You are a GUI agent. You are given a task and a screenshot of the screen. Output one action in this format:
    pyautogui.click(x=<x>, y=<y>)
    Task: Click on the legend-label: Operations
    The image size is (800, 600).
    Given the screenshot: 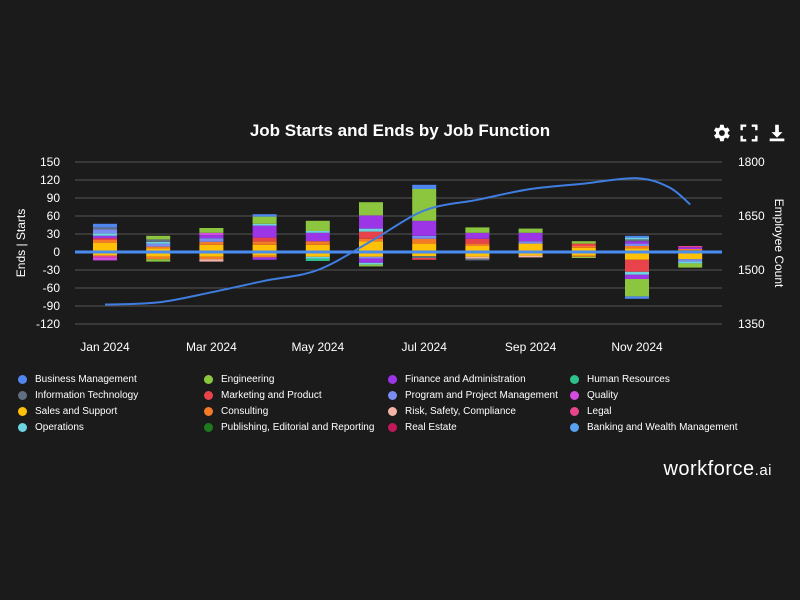 What is the action you would take?
    pyautogui.click(x=59, y=427)
    